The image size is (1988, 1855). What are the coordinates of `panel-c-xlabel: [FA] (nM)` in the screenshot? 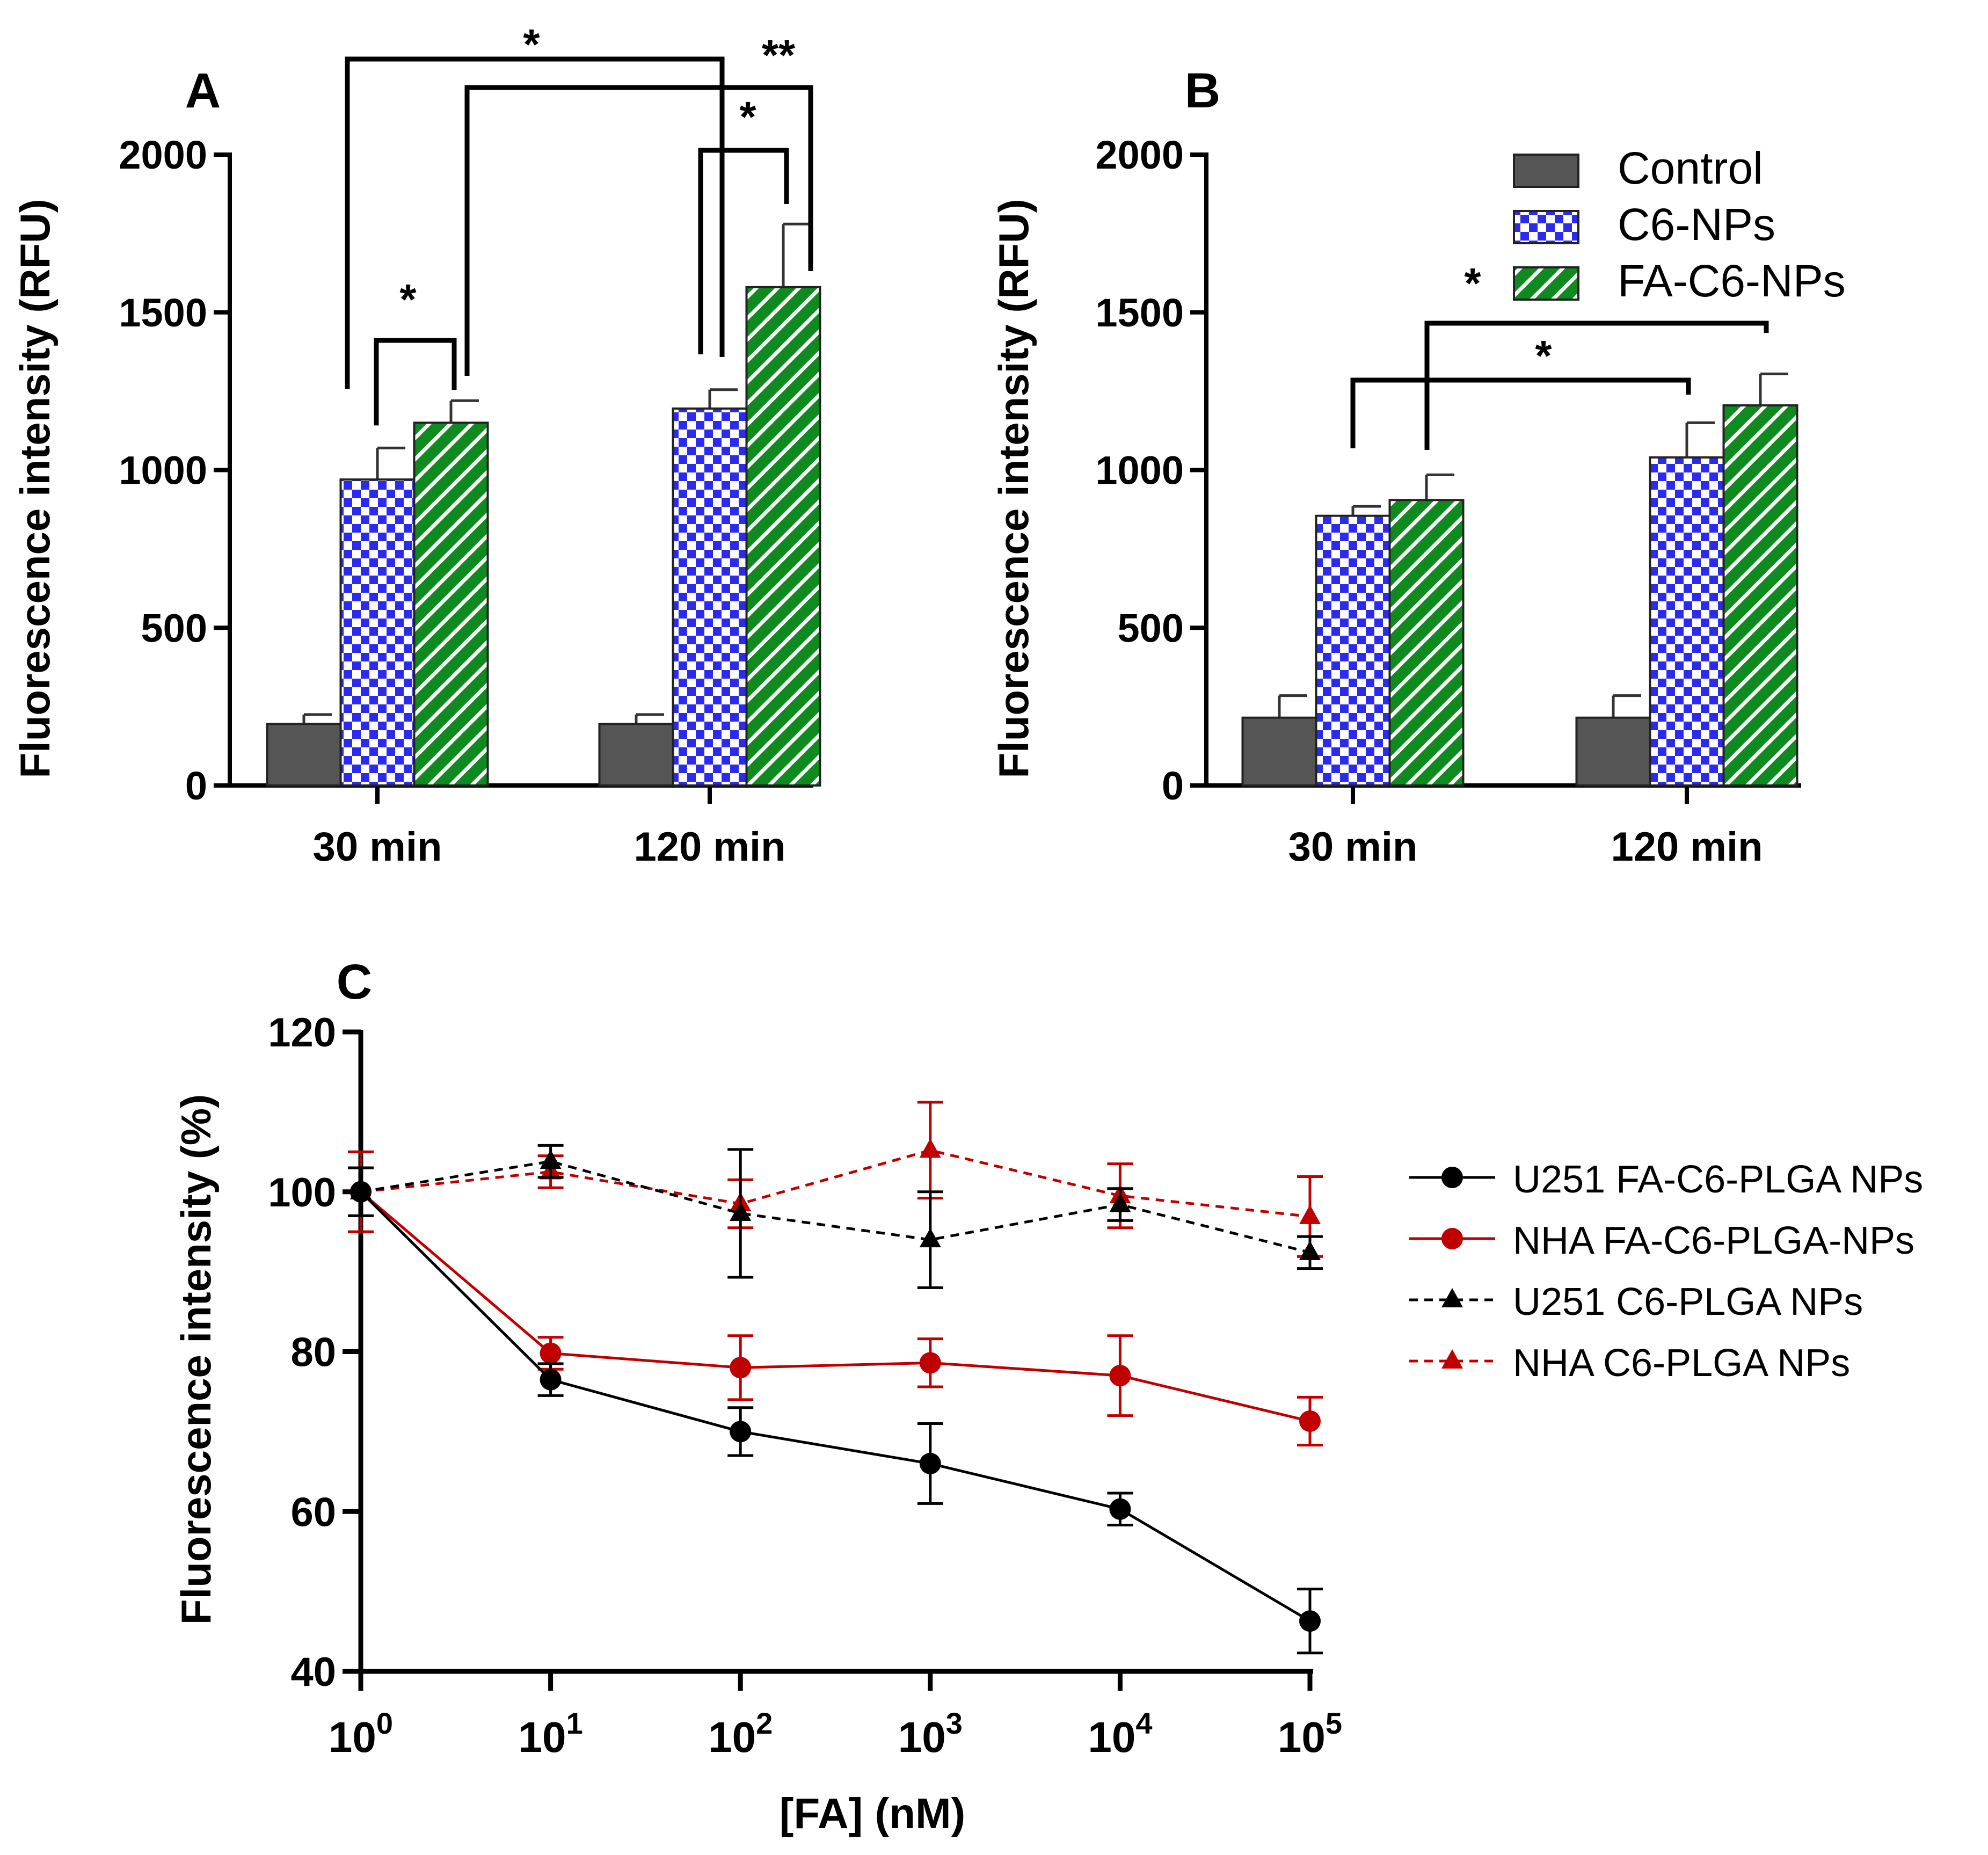 It's located at (873, 1813).